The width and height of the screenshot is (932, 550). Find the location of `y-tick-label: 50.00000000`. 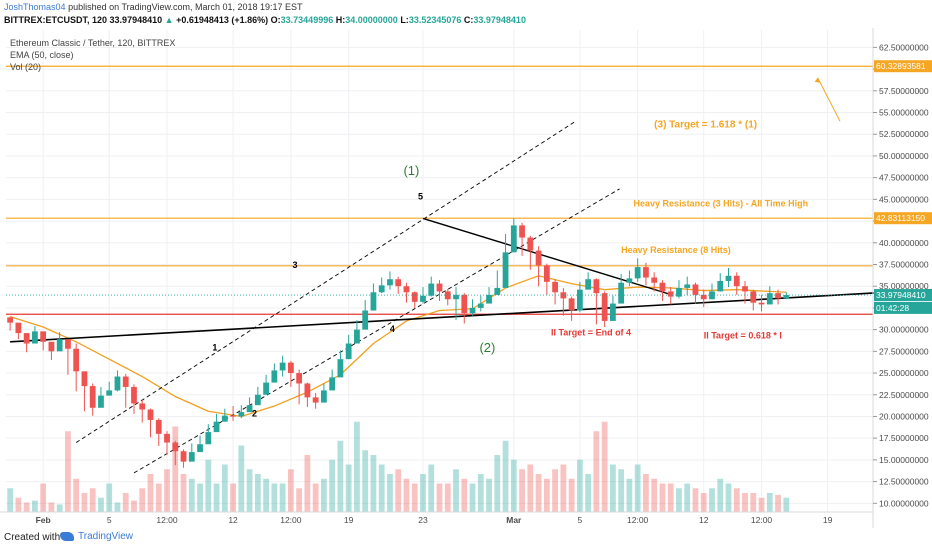

y-tick-label: 50.00000000 is located at coordinates (904, 156).